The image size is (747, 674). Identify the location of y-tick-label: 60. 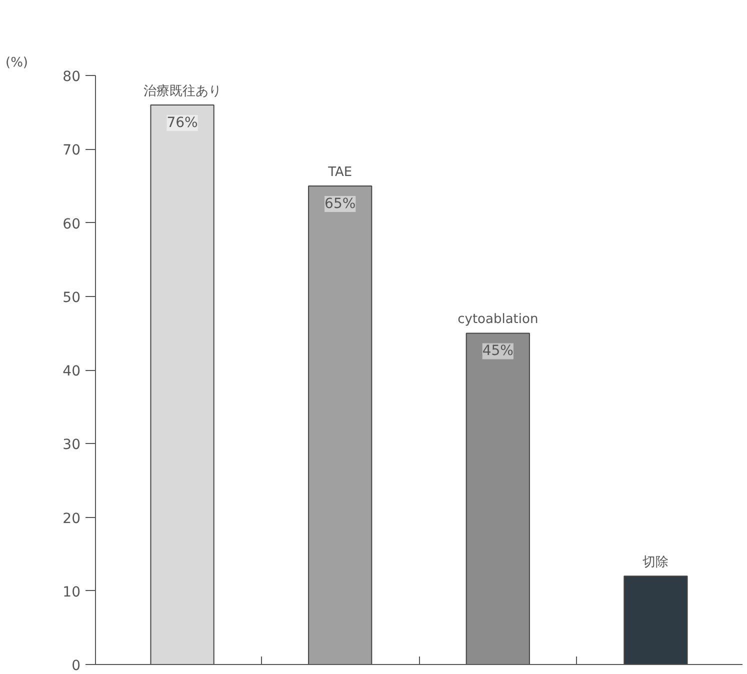
(71, 224).